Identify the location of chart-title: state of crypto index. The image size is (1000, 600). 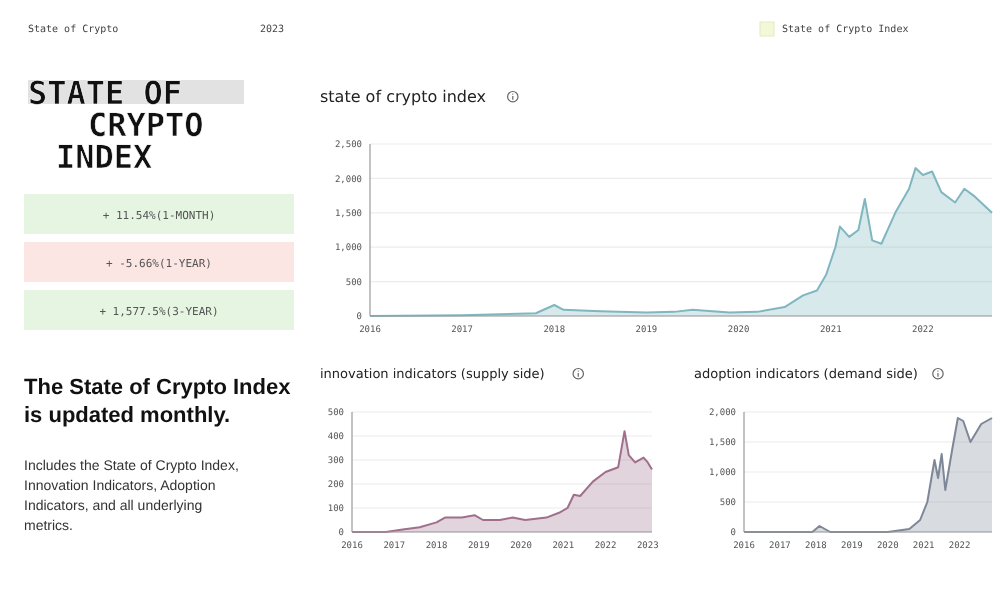
(403, 97).